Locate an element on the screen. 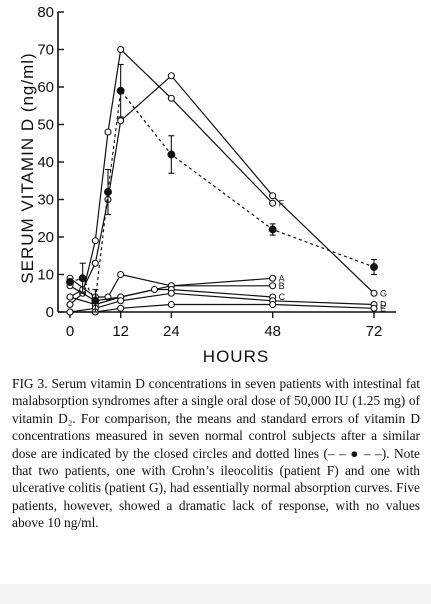  y-tick-label: 30 is located at coordinates (45, 200).